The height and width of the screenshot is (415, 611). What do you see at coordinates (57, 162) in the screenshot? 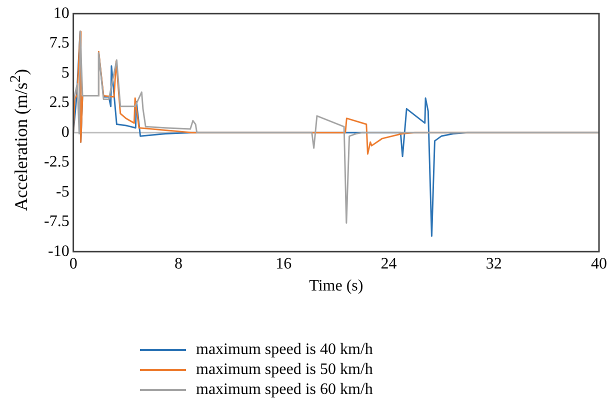
I see `y-tick-label: -2.5` at bounding box center [57, 162].